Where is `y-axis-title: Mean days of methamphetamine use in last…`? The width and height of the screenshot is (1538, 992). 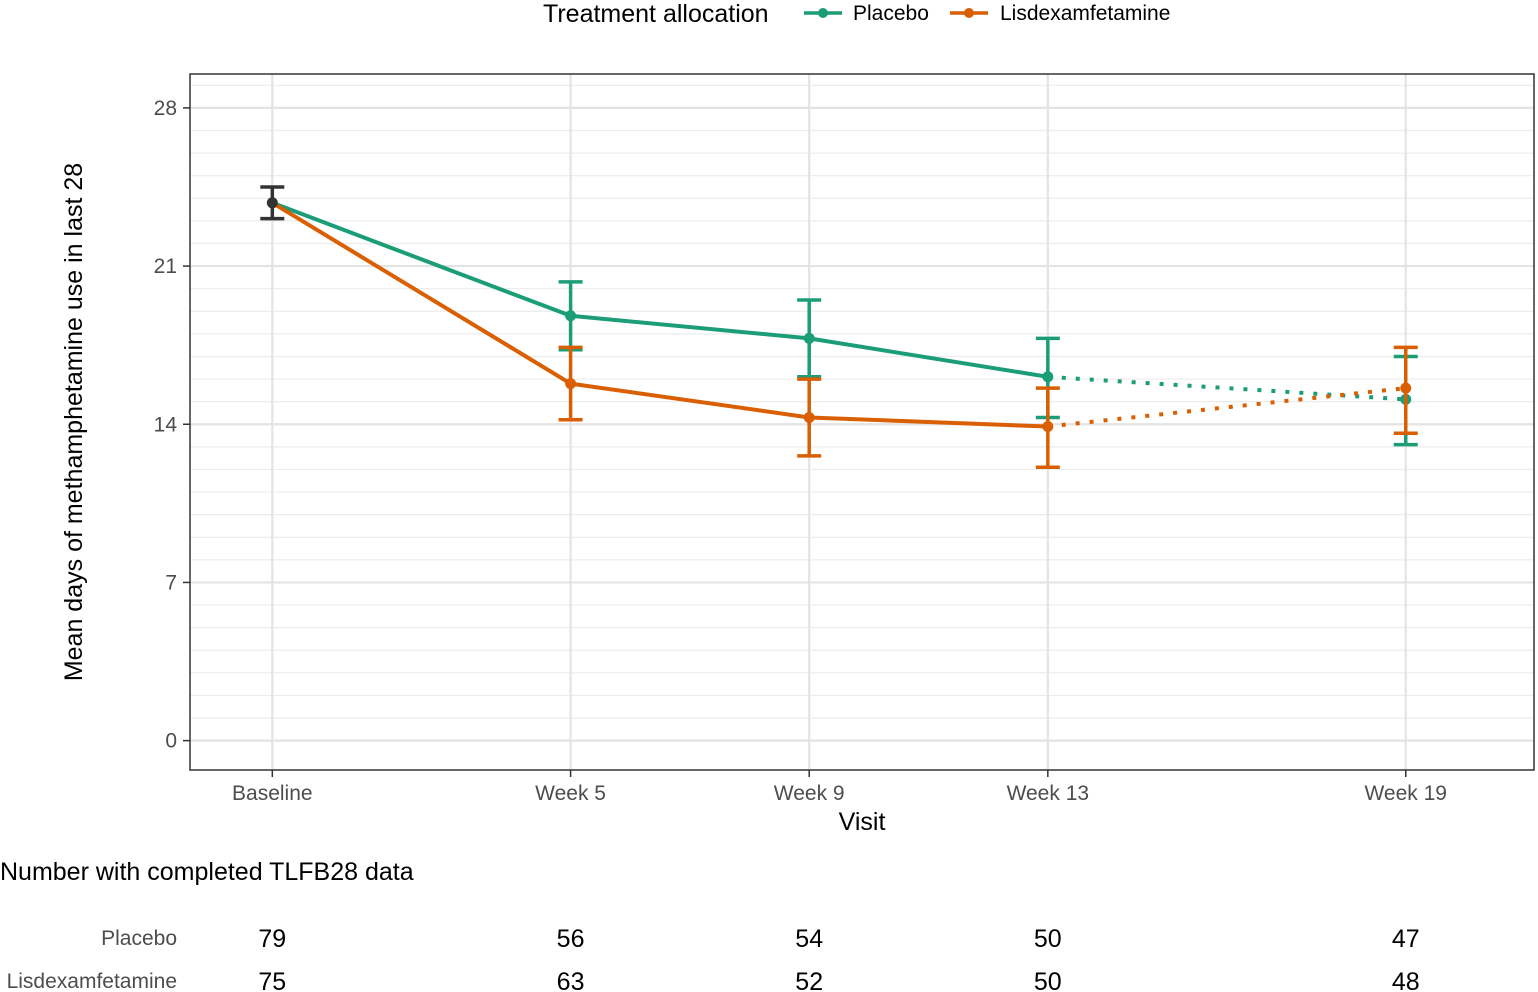 y-axis-title: Mean days of methamphetamine use in last… is located at coordinates (74, 422).